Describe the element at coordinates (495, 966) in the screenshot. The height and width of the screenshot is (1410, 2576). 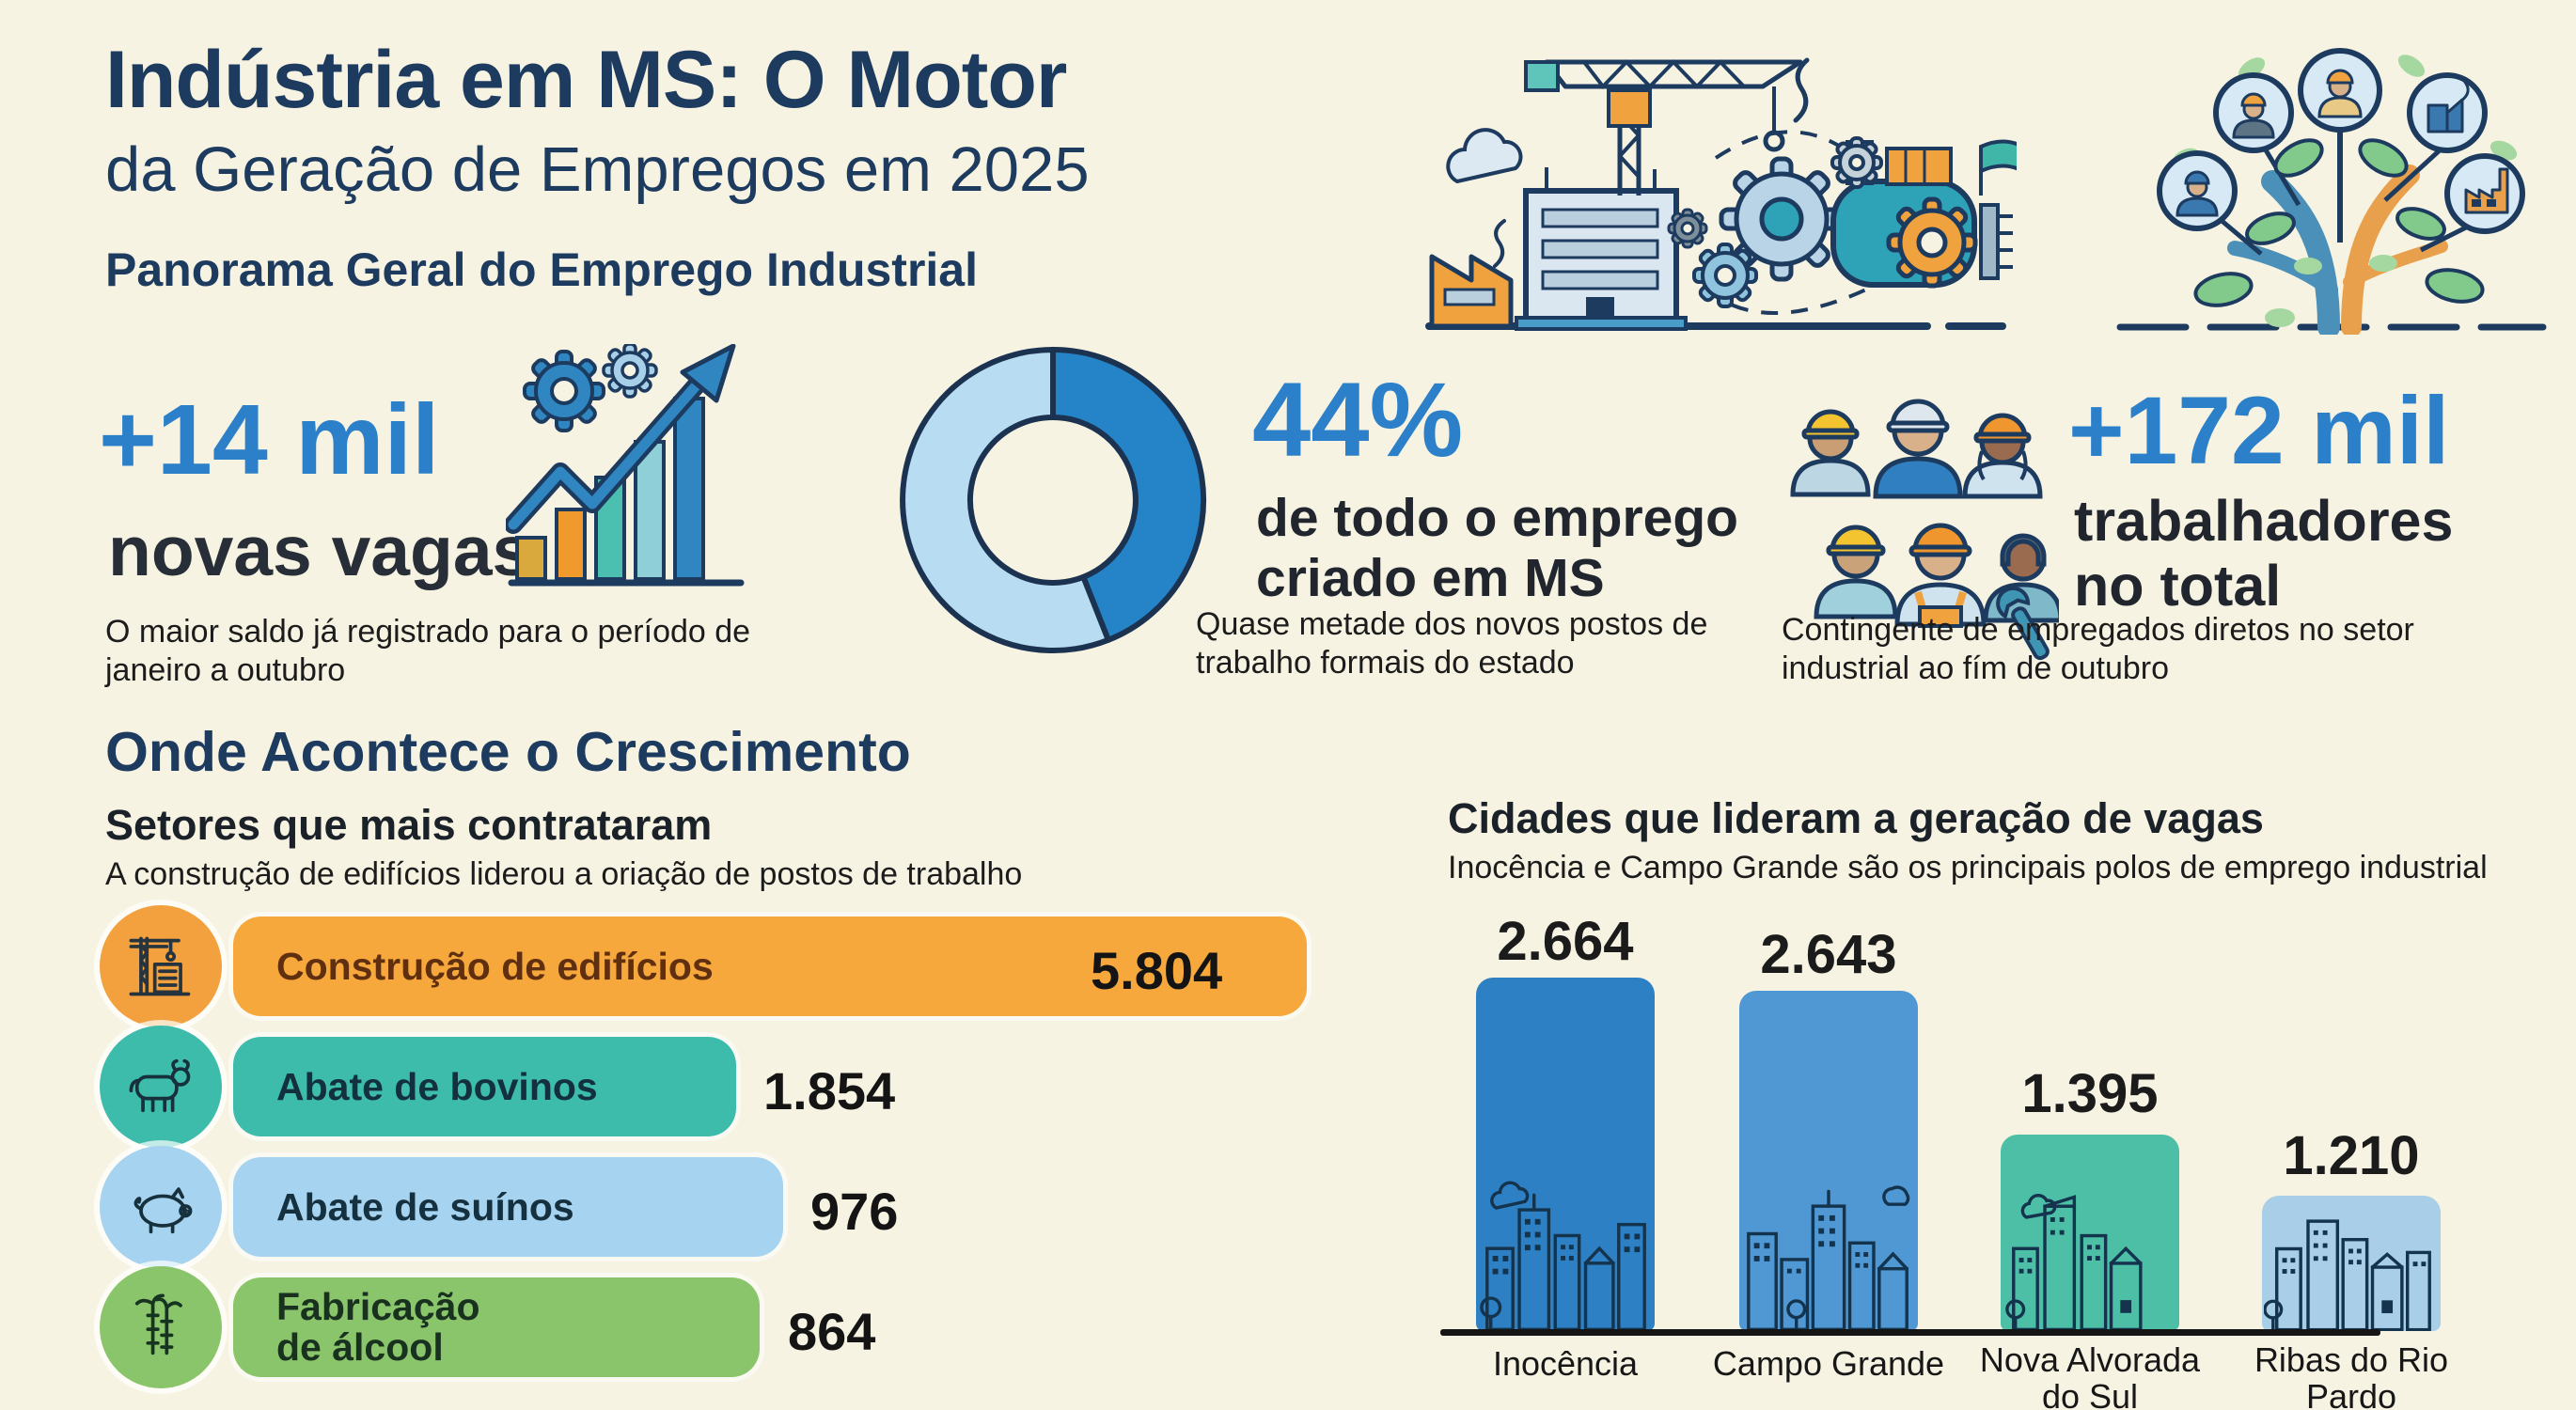
I see `sector-bar-label: Construção de edifícios` at that location.